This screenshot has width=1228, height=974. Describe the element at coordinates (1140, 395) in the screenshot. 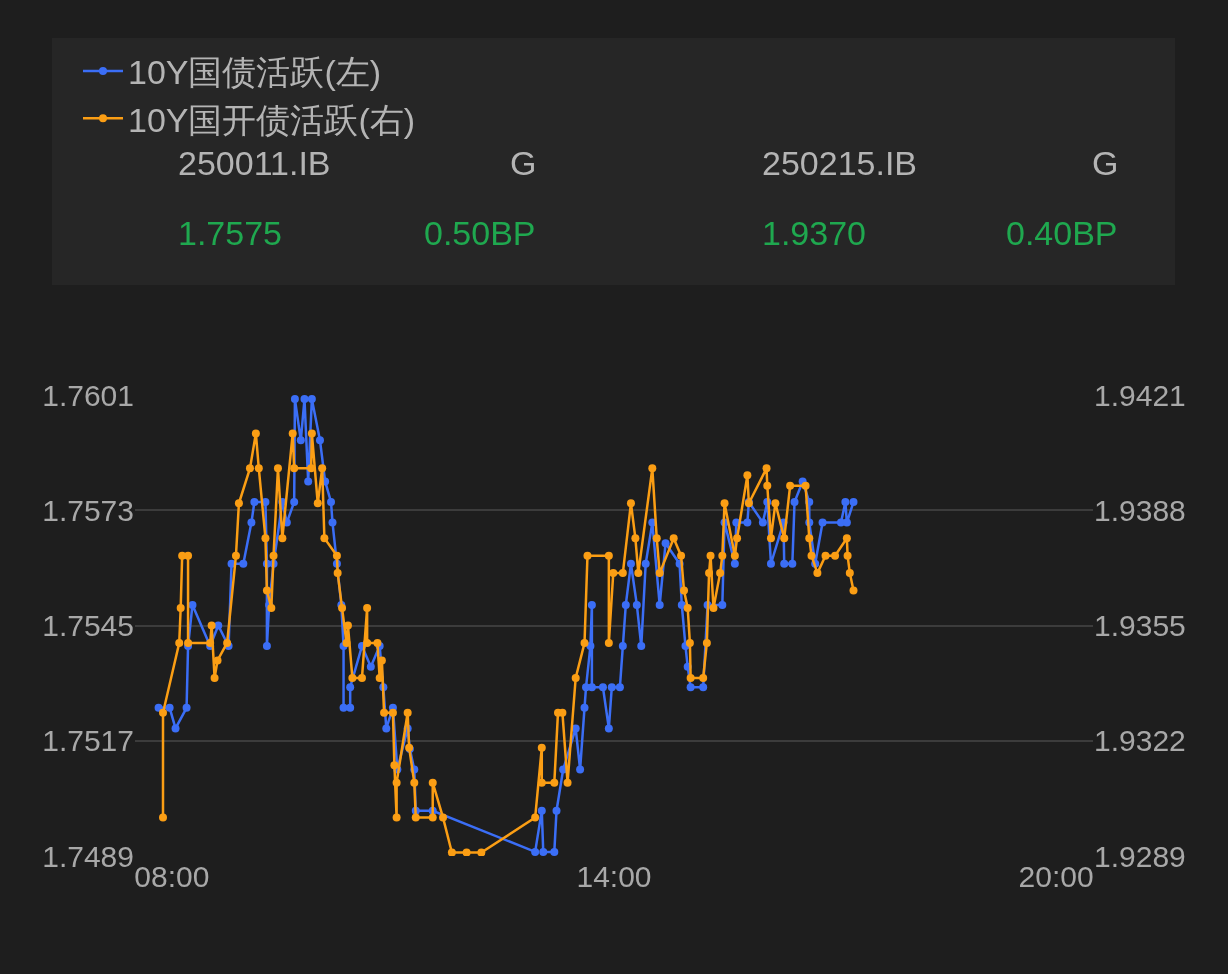

I see `y2-tick-label: 1.9421` at that location.